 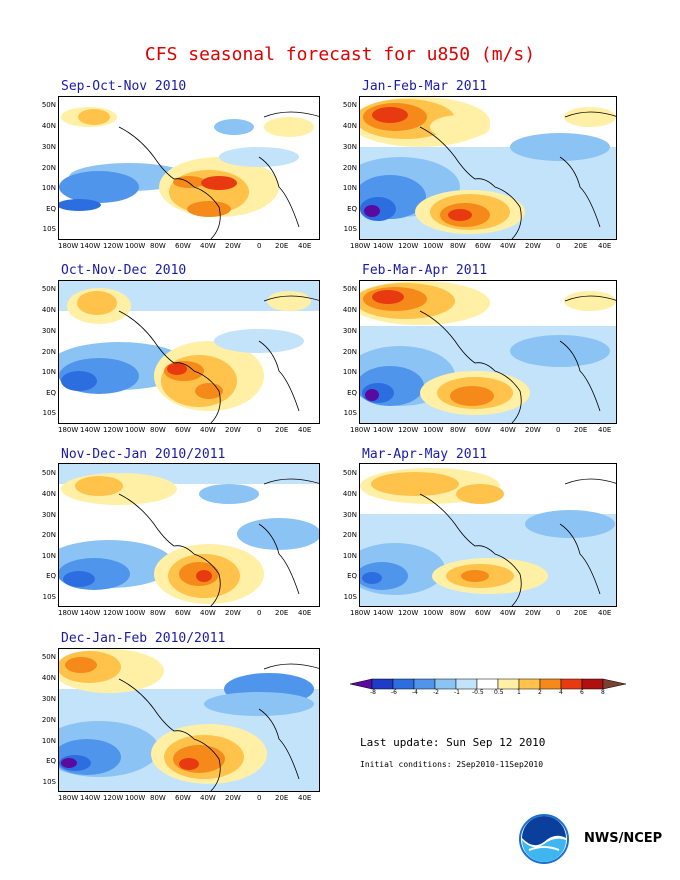 What do you see at coordinates (425, 454) in the screenshot?
I see `panel-title-6: Mar-Apr-May 2011` at bounding box center [425, 454].